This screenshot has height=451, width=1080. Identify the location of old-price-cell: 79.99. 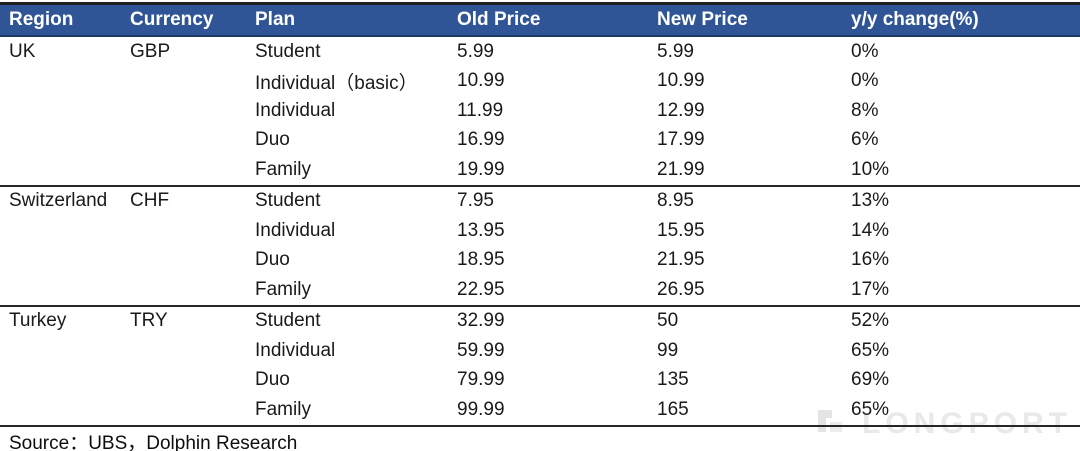
(481, 380).